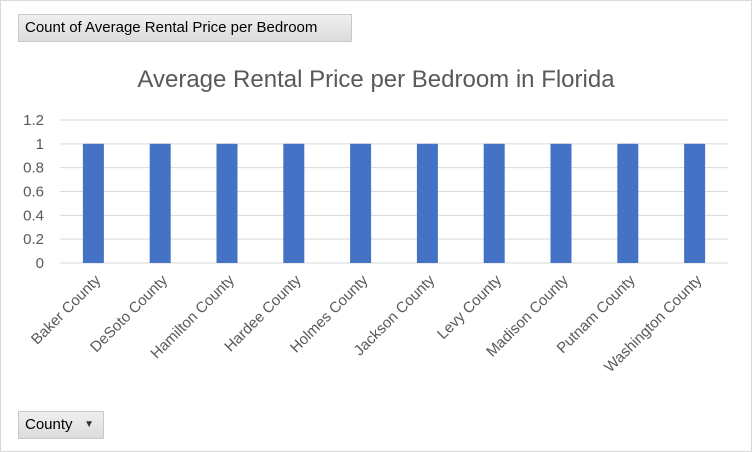 Image resolution: width=752 pixels, height=452 pixels. I want to click on y-tick-label: 1, so click(40, 144).